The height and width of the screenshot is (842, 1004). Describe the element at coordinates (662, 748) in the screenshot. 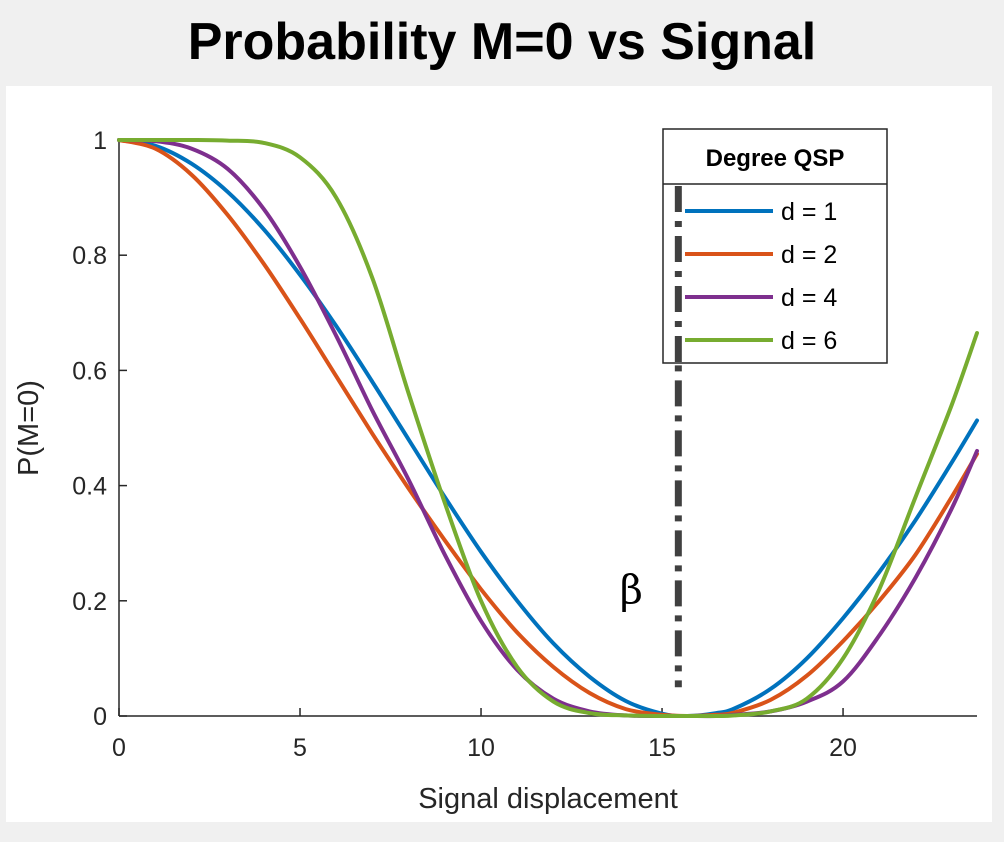

I see `x-tick-label-3: 15` at that location.